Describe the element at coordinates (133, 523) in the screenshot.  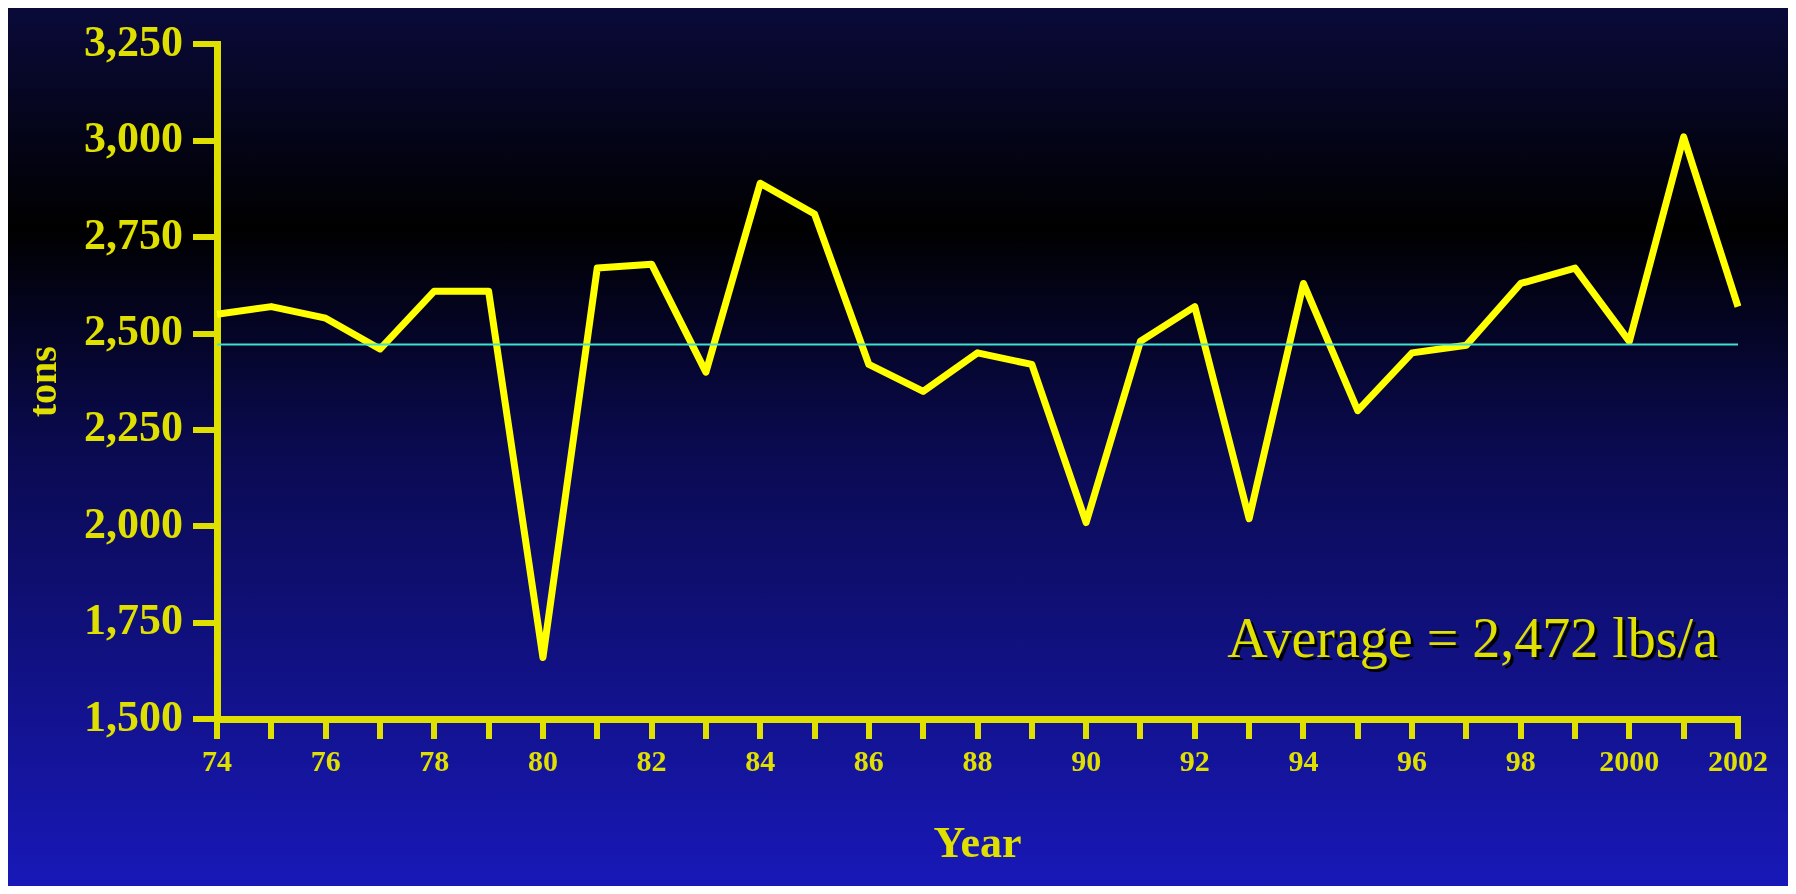
I see `y-tick-label: 2,000` at that location.